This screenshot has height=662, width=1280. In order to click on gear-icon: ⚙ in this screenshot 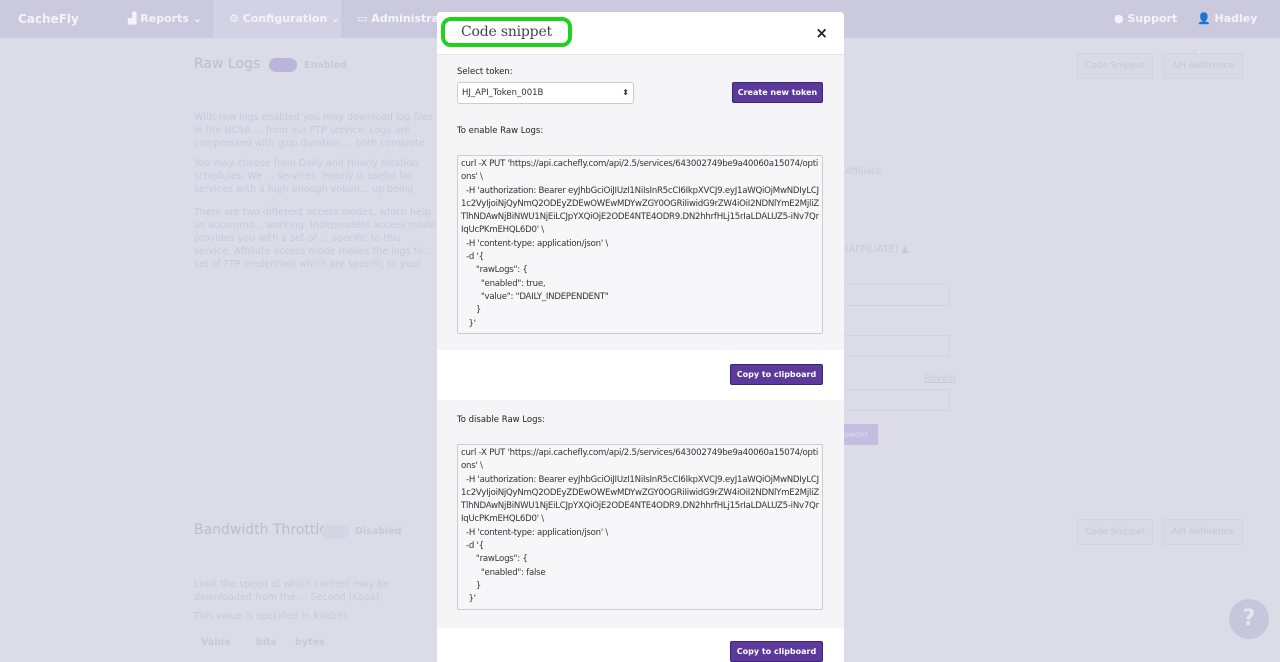, I will do `click(236, 18)`.